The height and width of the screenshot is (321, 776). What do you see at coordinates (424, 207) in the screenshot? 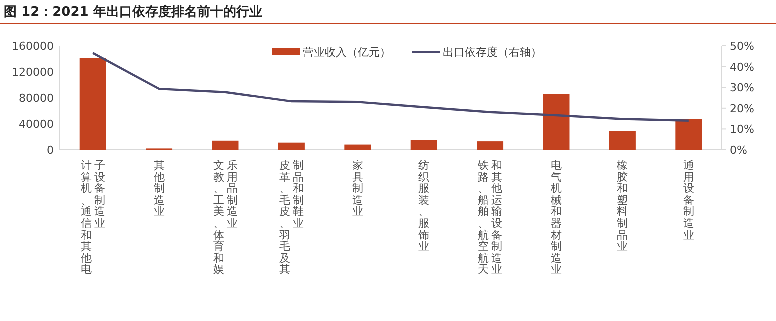
I see `x-tick-label: 纺织服装、服饰业` at bounding box center [424, 207].